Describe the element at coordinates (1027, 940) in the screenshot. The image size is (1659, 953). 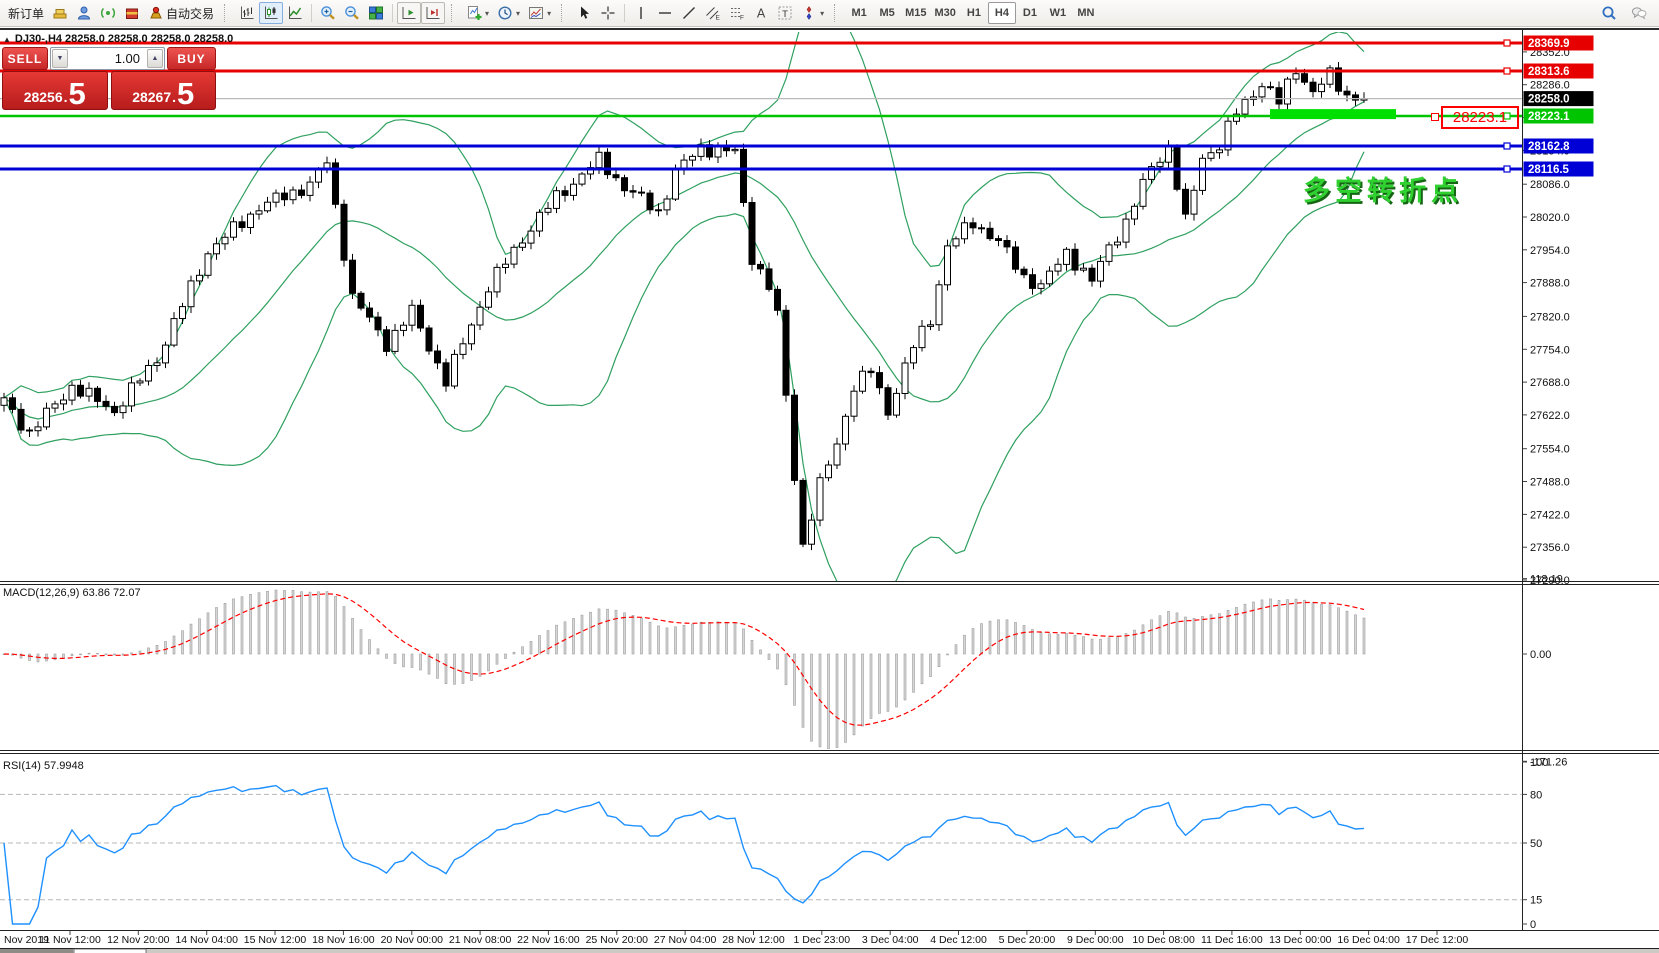
I see `time-axis-label: 5 Dec 20:00` at that location.